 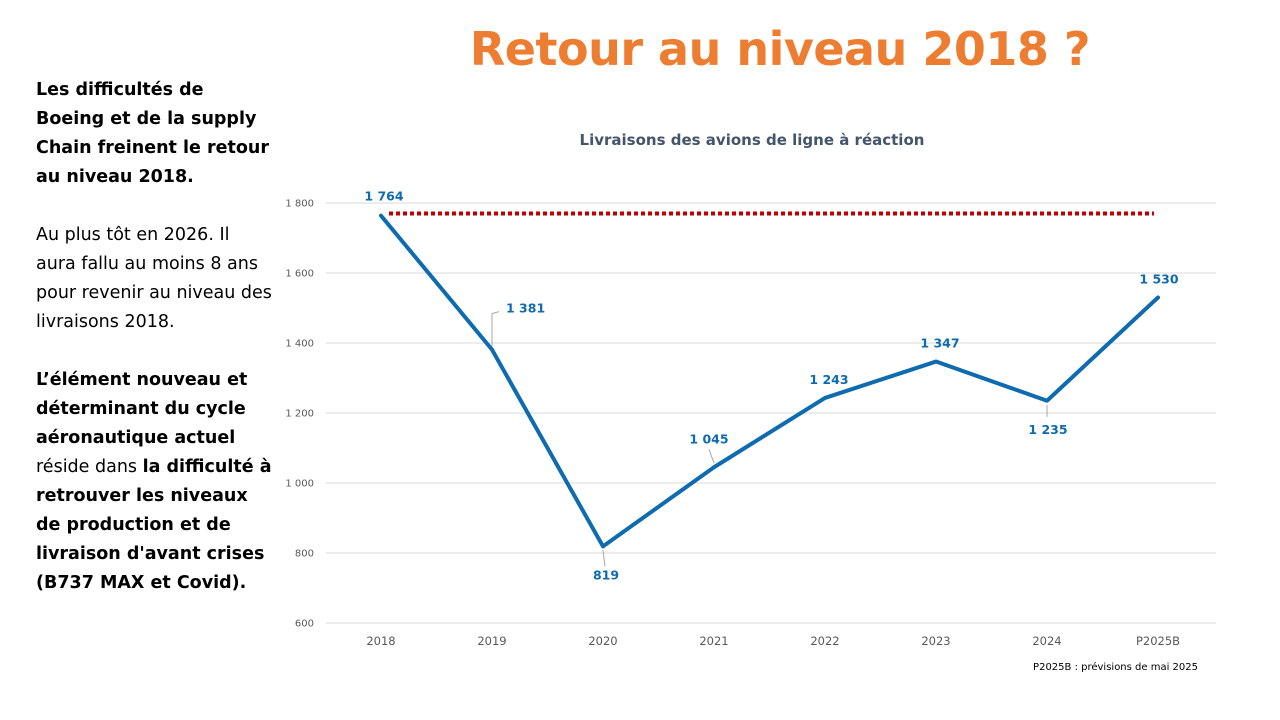 What do you see at coordinates (304, 554) in the screenshot?
I see `y-tick-label-800: 800` at bounding box center [304, 554].